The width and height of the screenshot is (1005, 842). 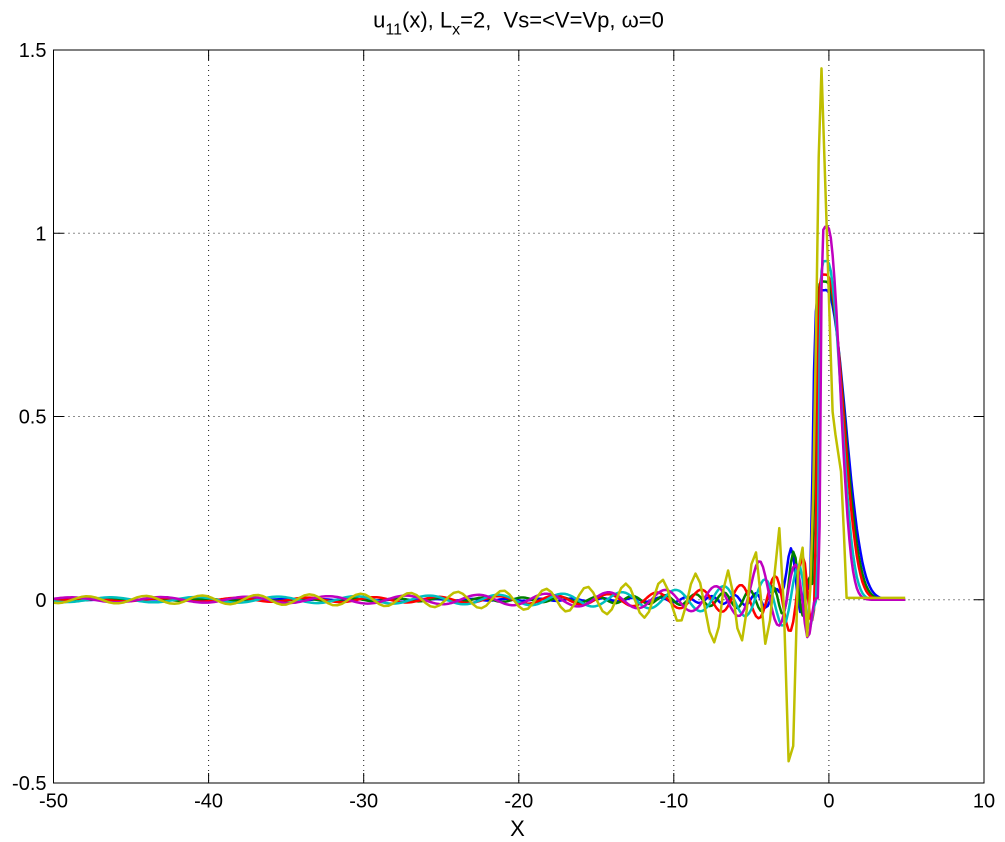 What do you see at coordinates (517, 828) in the screenshot?
I see `svg-text: X` at bounding box center [517, 828].